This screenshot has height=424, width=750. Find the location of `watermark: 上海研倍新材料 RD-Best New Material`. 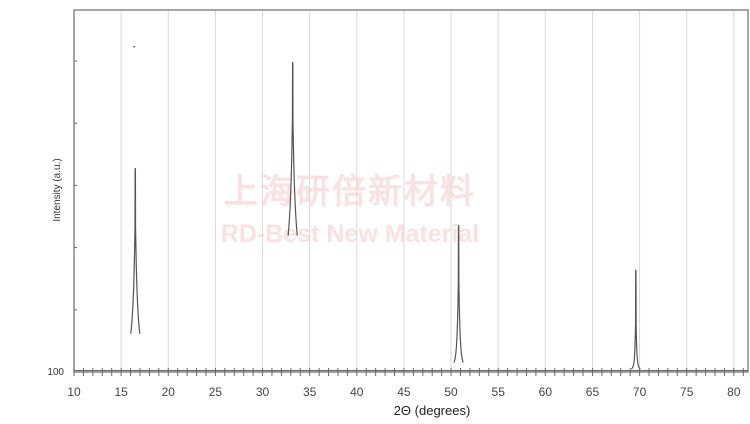

watermark: 上海研倍新材料 RD-Best New Material is located at coordinates (350, 210).